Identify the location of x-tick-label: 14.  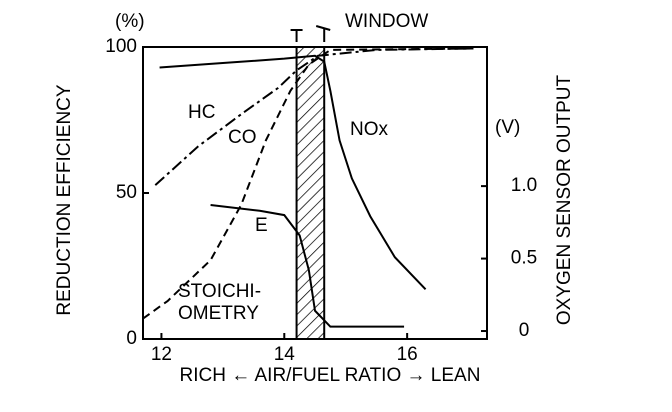
(285, 354).